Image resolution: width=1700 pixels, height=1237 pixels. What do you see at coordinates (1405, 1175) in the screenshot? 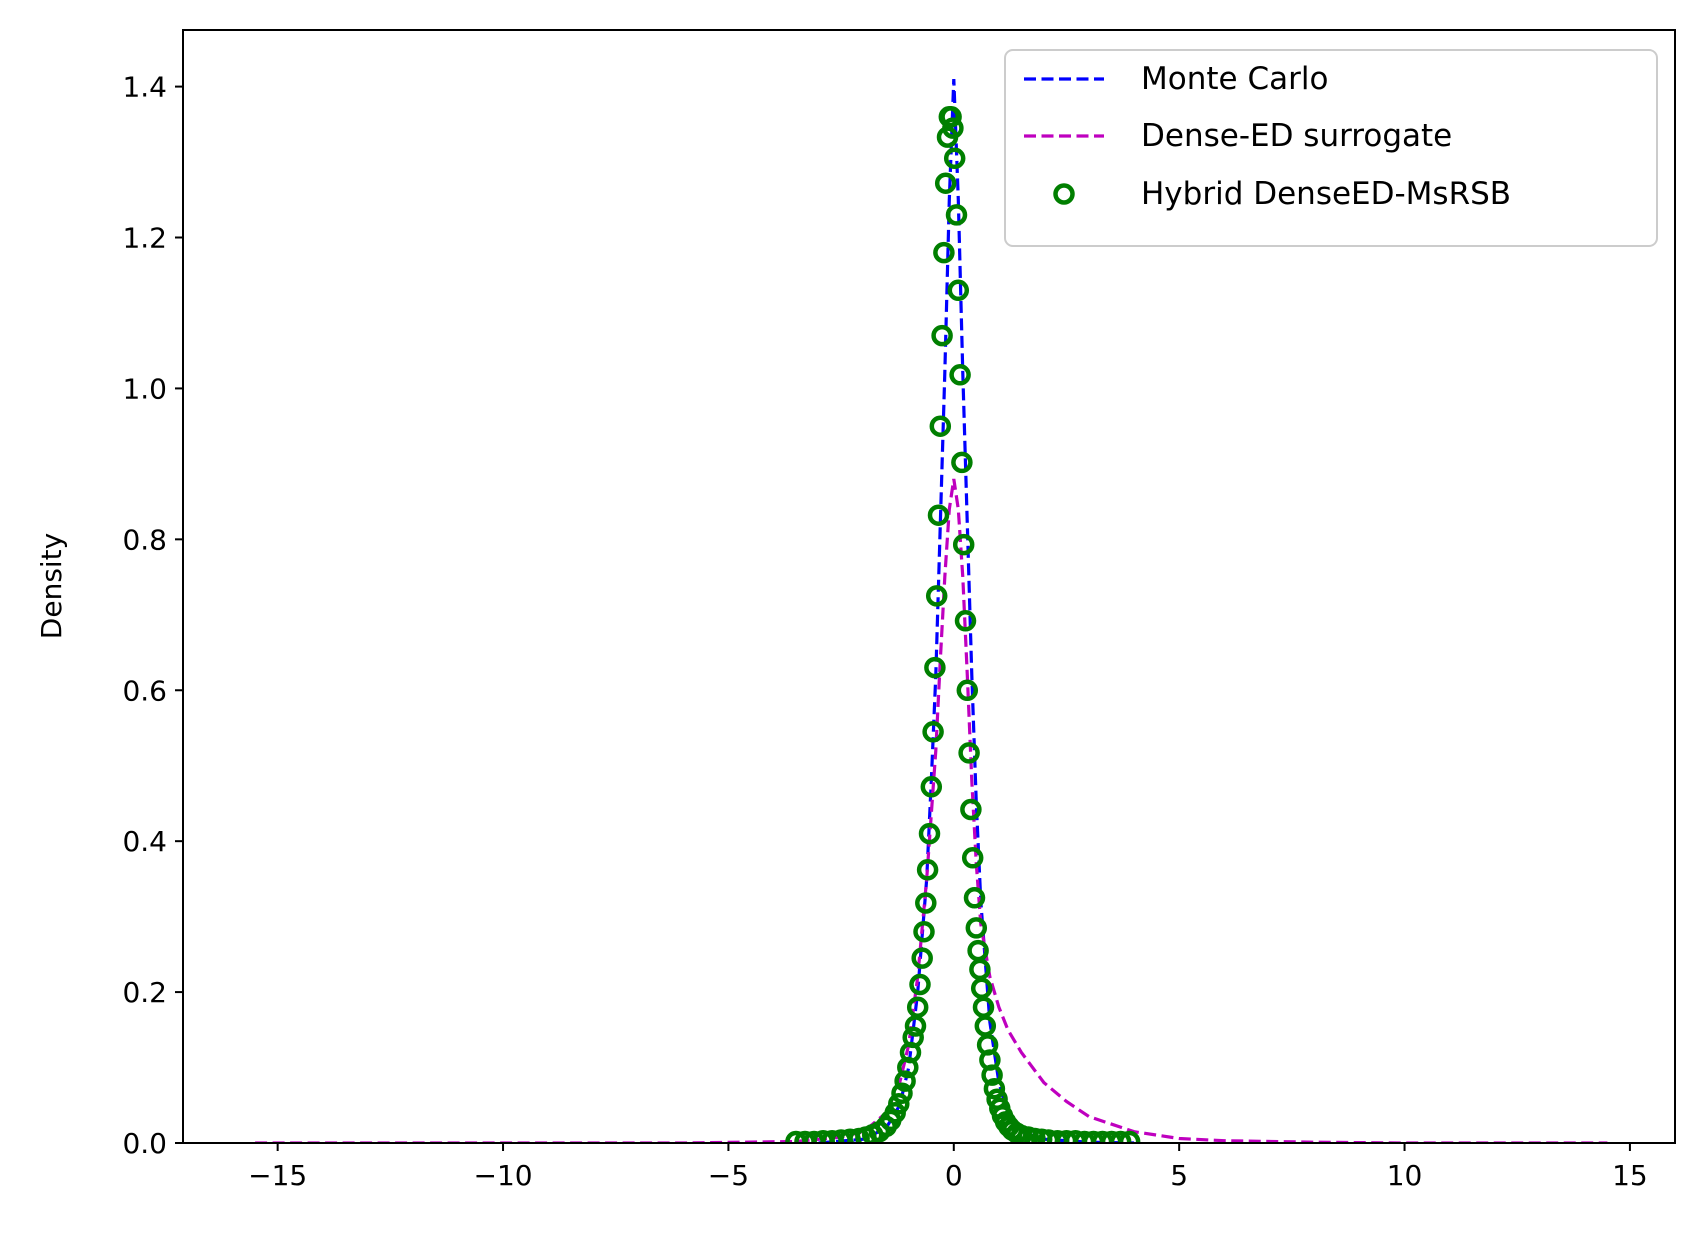
I see `x-tick-label: 10` at bounding box center [1405, 1175].